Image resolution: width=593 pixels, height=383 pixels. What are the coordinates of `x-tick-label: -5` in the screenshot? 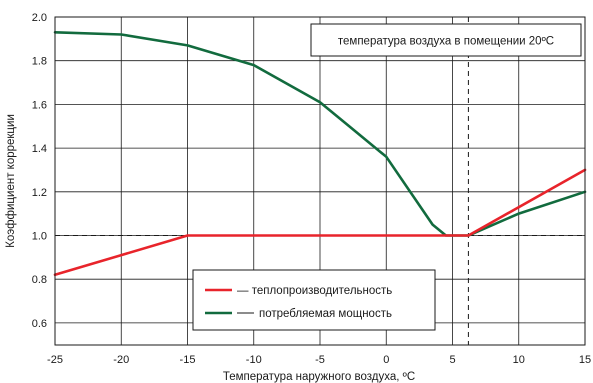 It's located at (320, 360).